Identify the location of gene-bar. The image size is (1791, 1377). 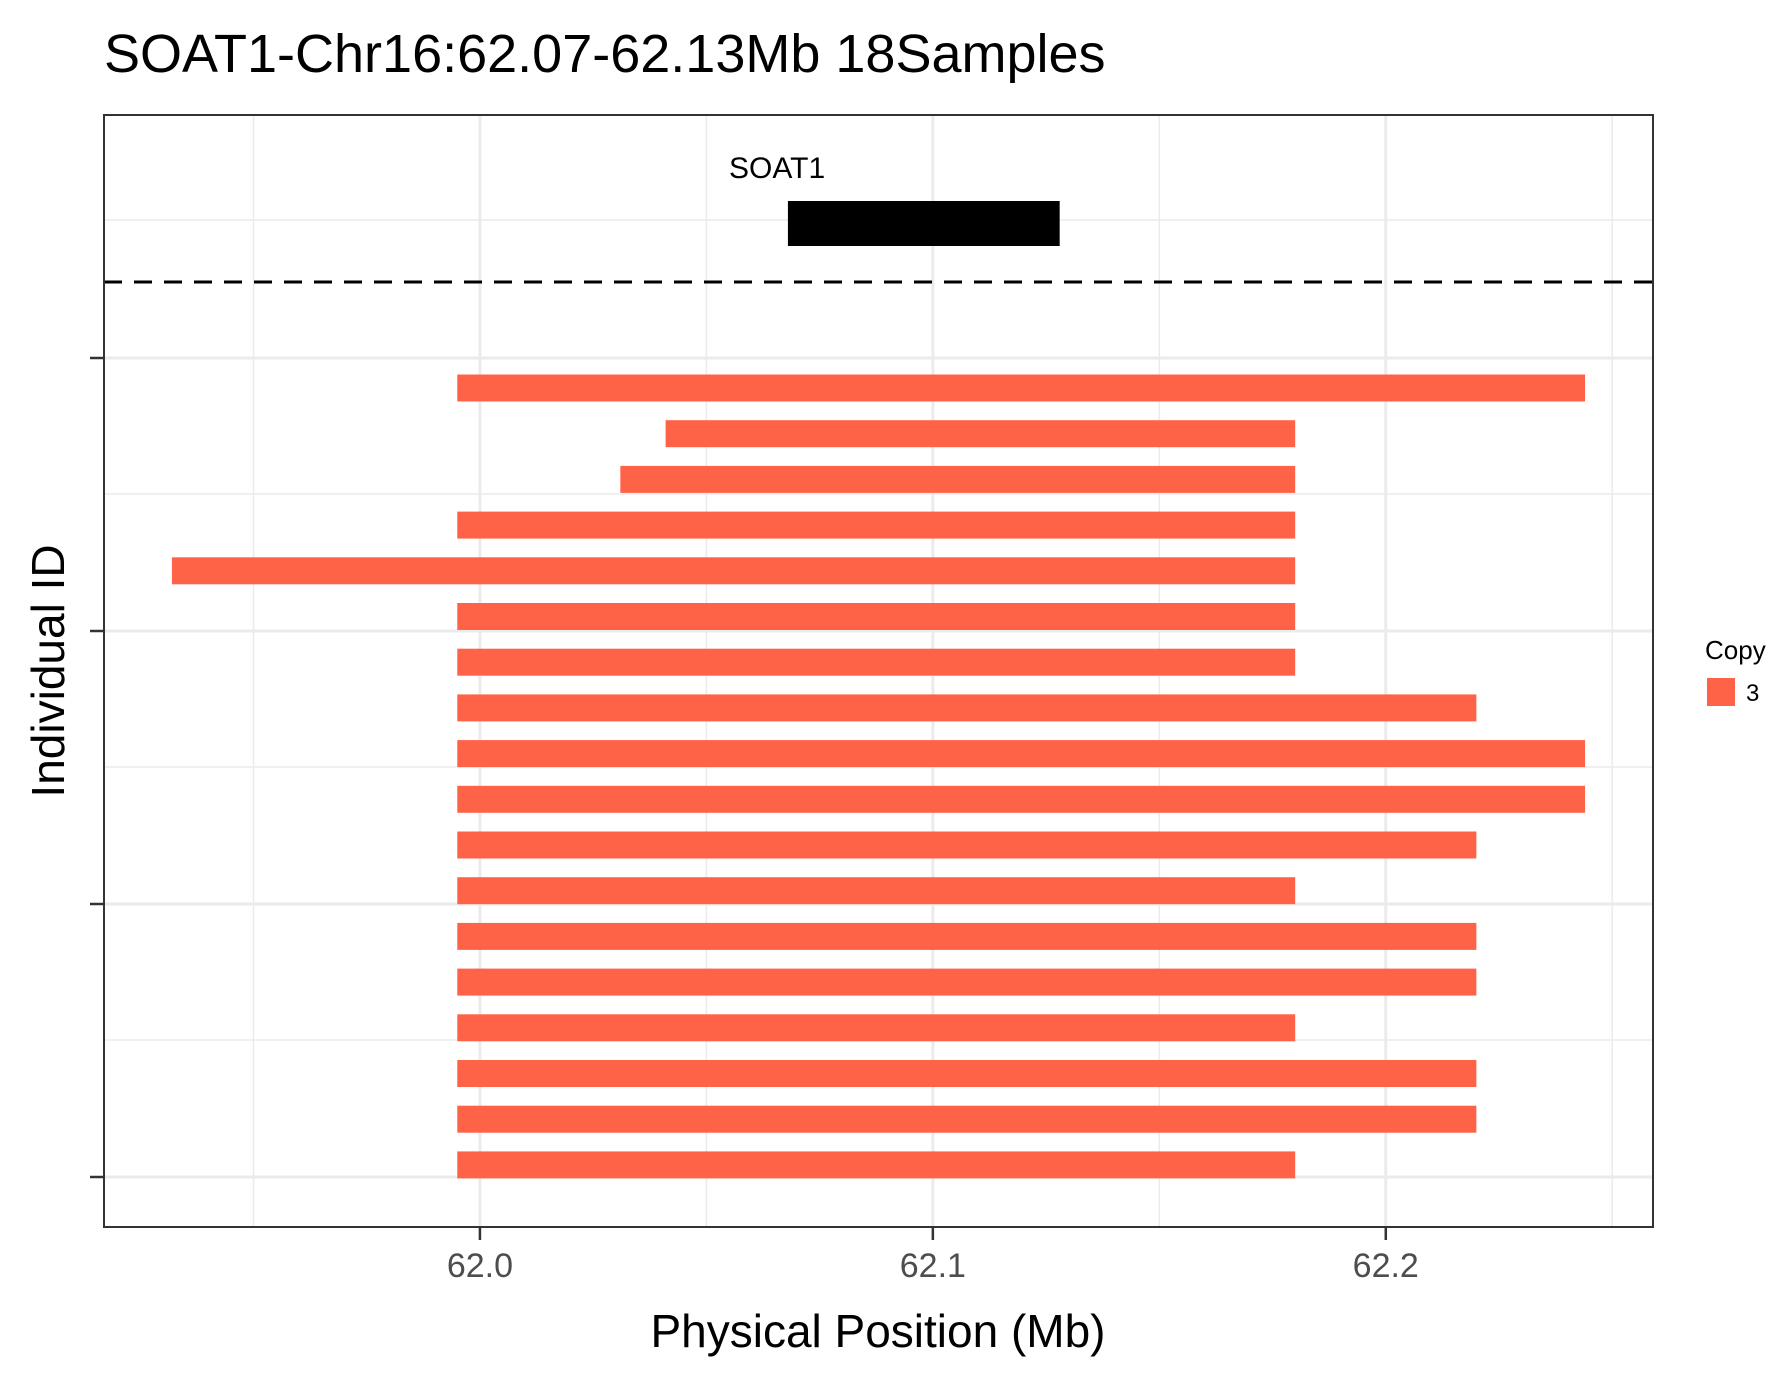
(923, 223).